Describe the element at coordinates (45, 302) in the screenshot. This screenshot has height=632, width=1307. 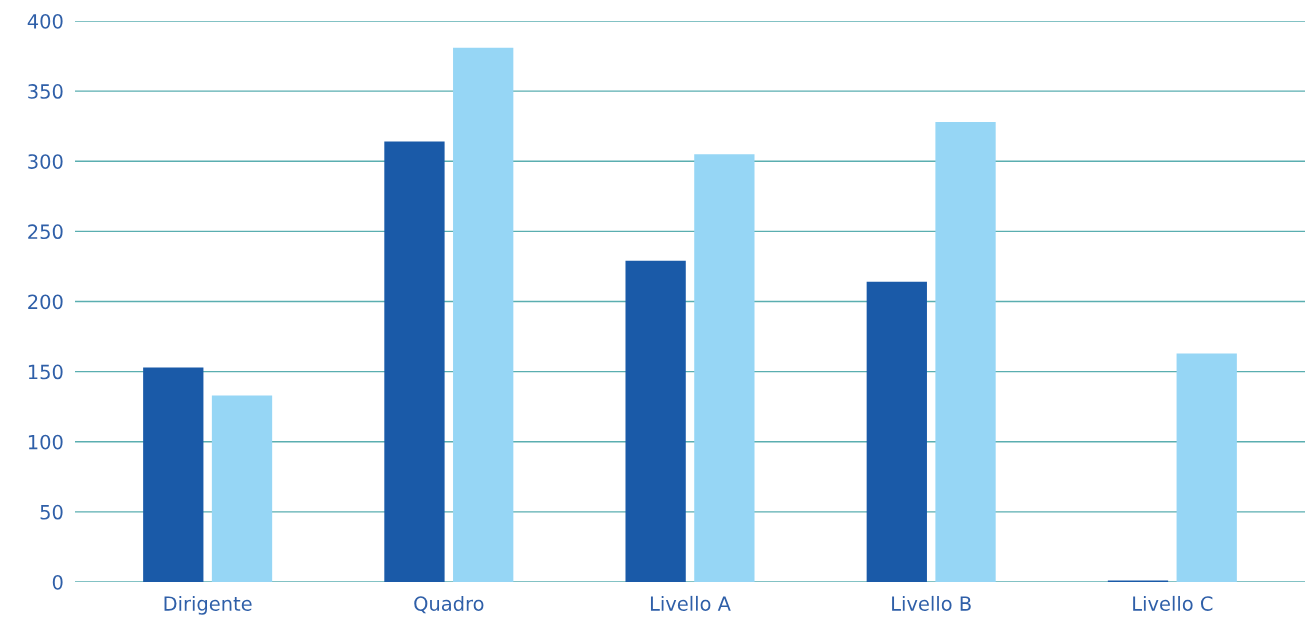
I see `y-tick-label: 200` at that location.